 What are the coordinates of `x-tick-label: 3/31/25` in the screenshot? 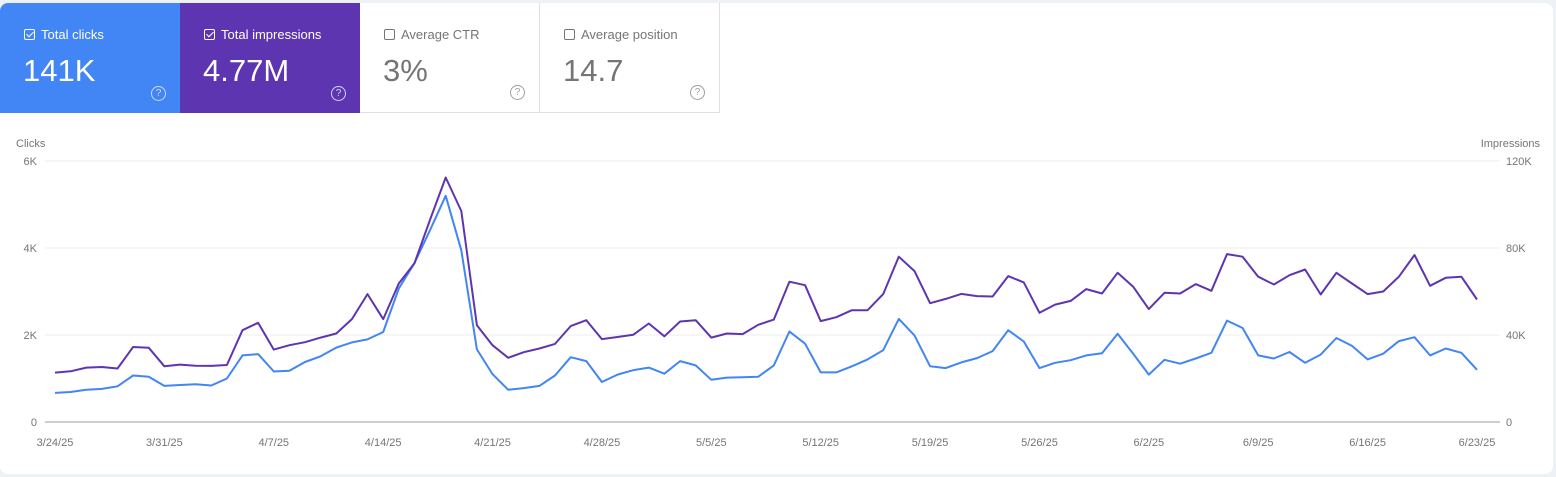 It's located at (164, 443).